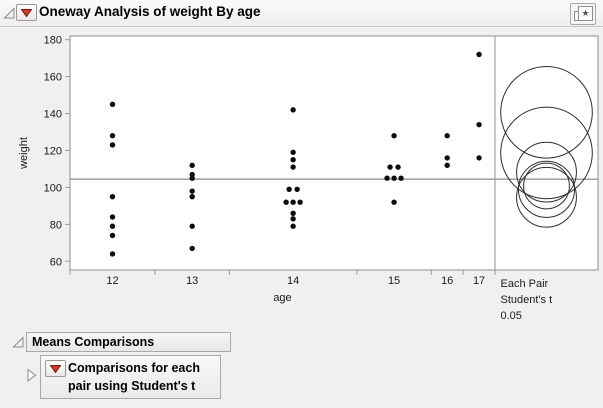 This screenshot has width=603, height=408. I want to click on x-tick-label: 14, so click(293, 281).